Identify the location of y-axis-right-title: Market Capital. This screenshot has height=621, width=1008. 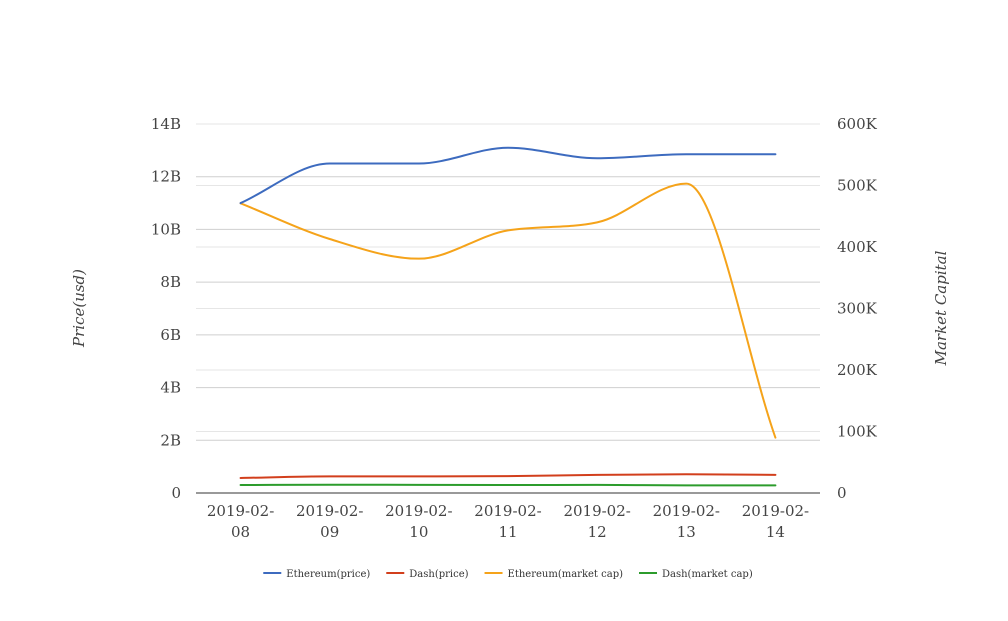
(941, 308).